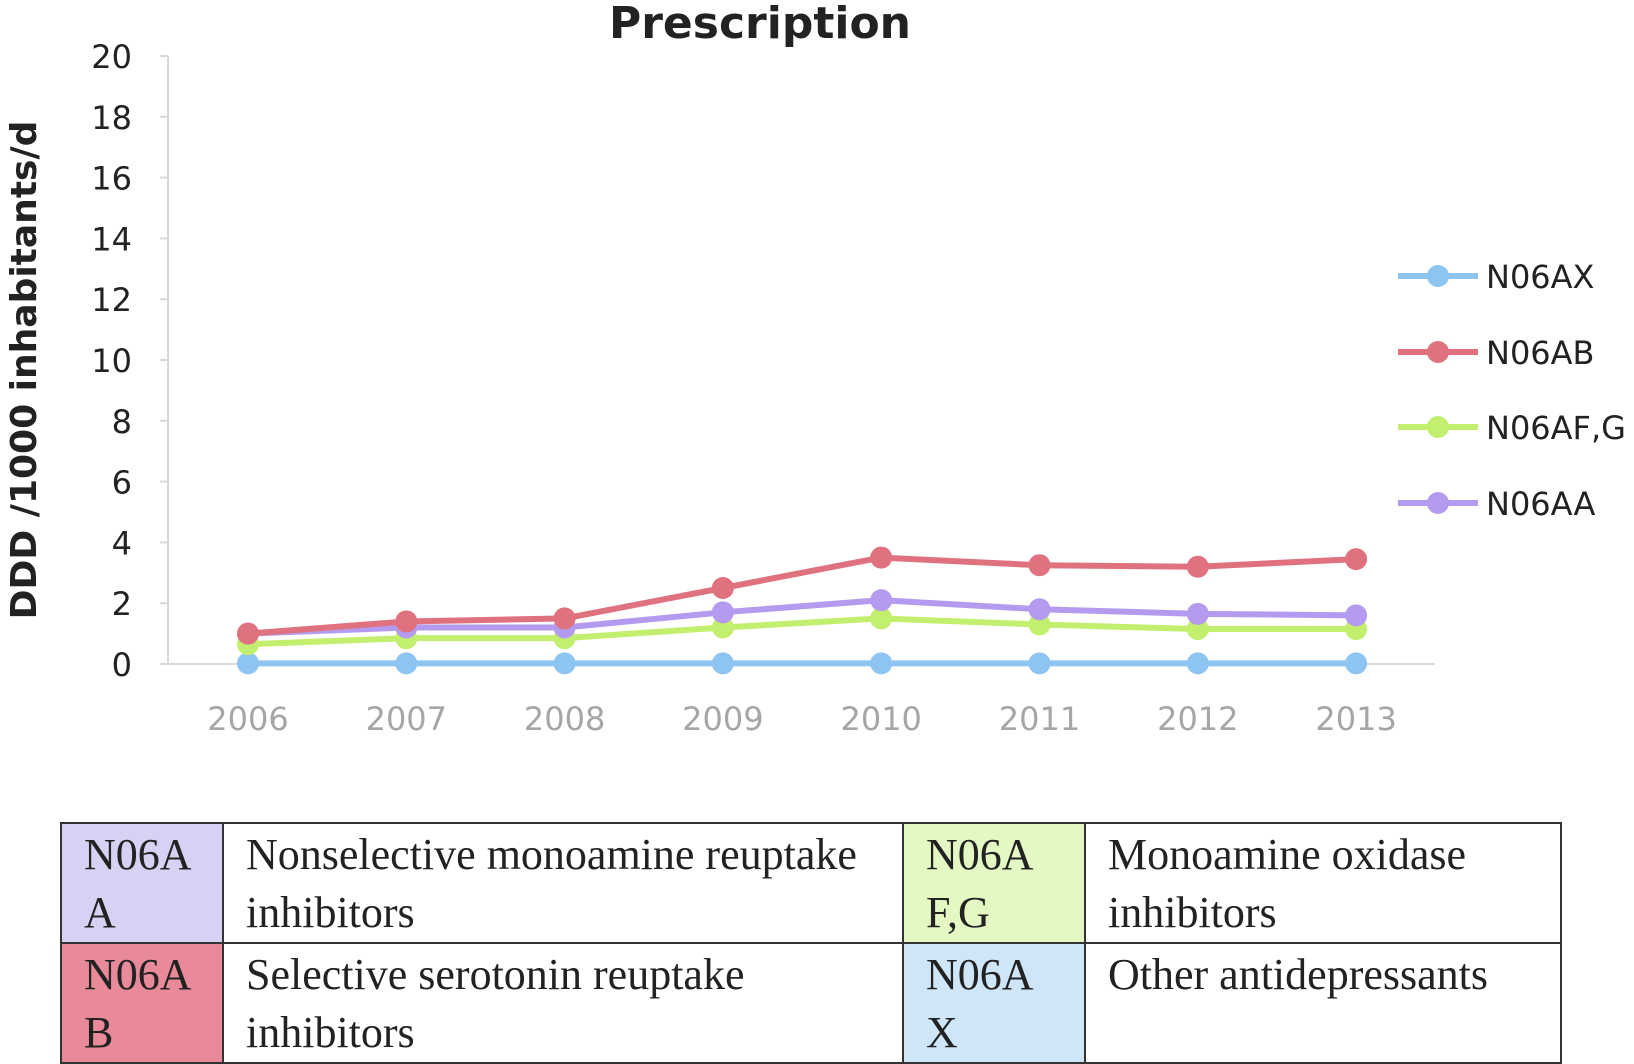 This screenshot has width=1634, height=1064. Describe the element at coordinates (24, 370) in the screenshot. I see `y-axis-label: DDD /1000 inhabitants/d` at that location.